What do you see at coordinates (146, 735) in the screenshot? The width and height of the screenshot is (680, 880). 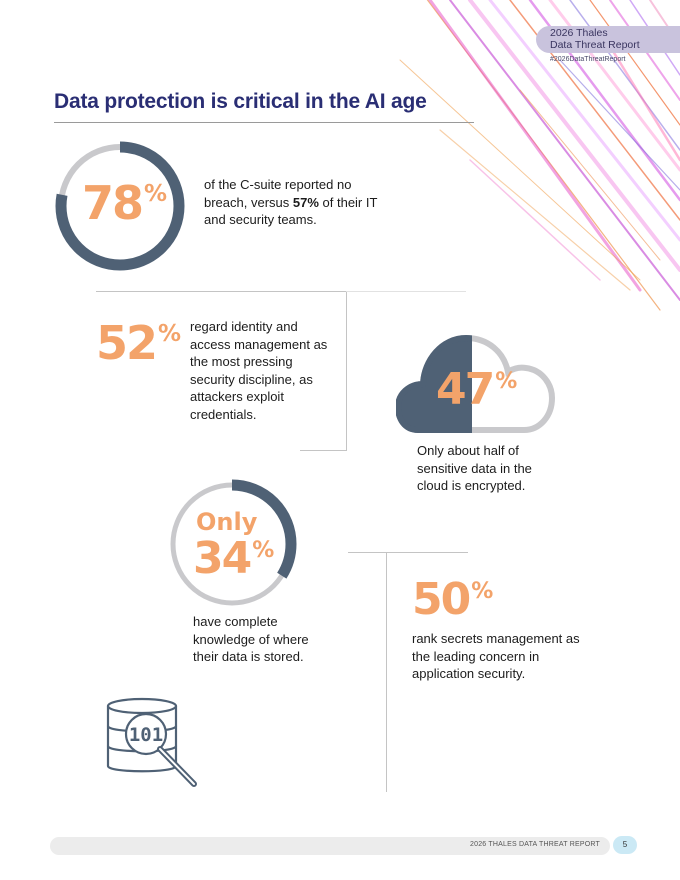 I see `database-icon-label: 101` at bounding box center [146, 735].